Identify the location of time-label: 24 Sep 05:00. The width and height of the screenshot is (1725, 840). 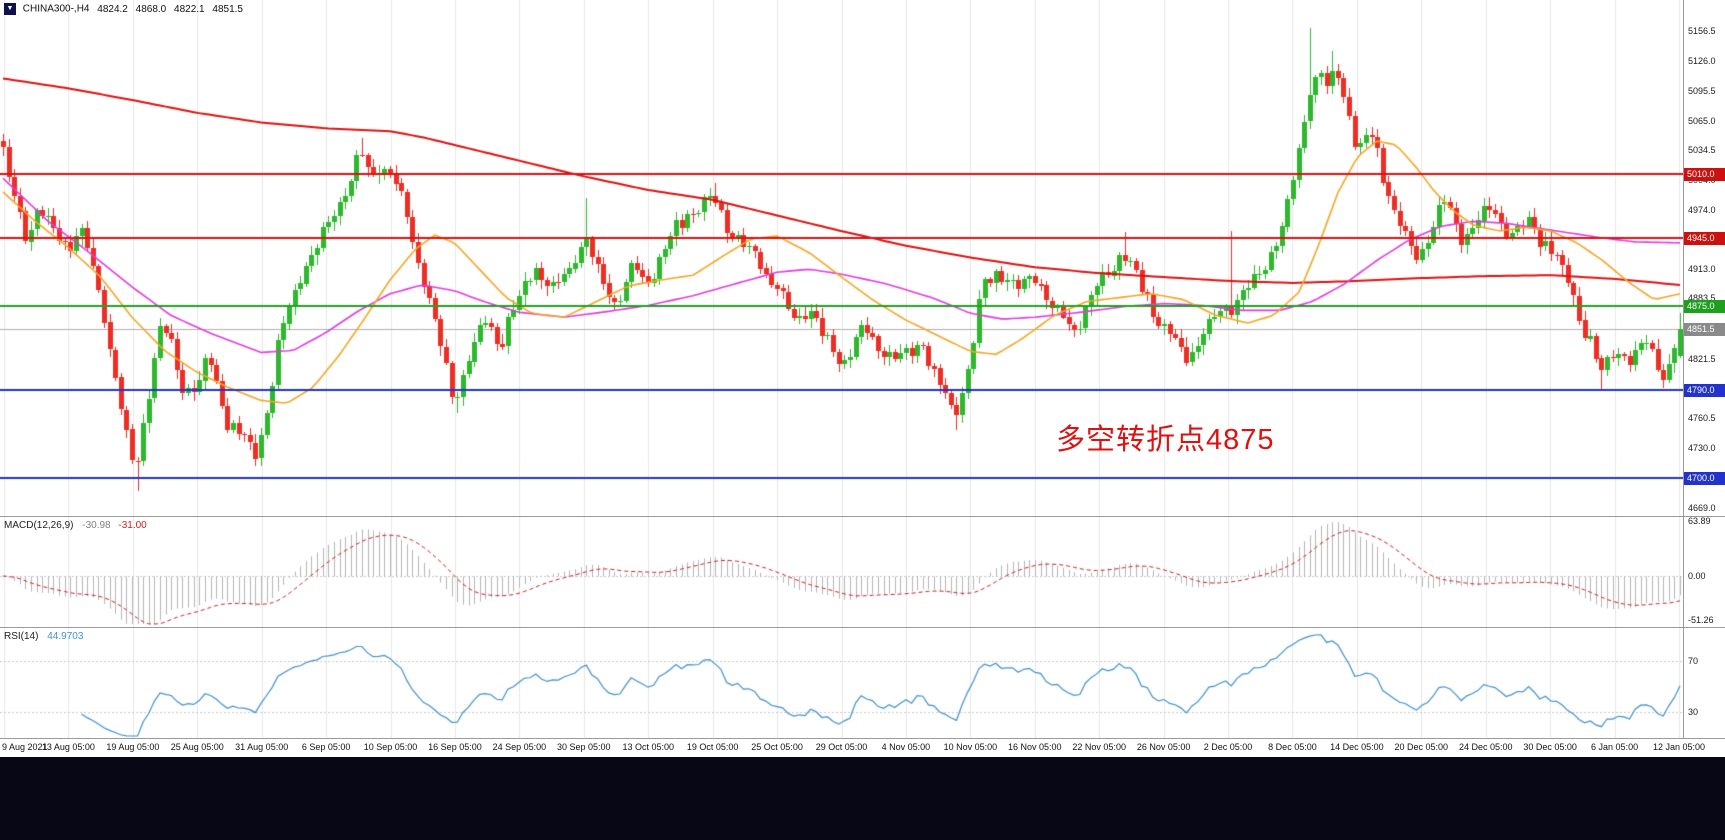
(519, 747).